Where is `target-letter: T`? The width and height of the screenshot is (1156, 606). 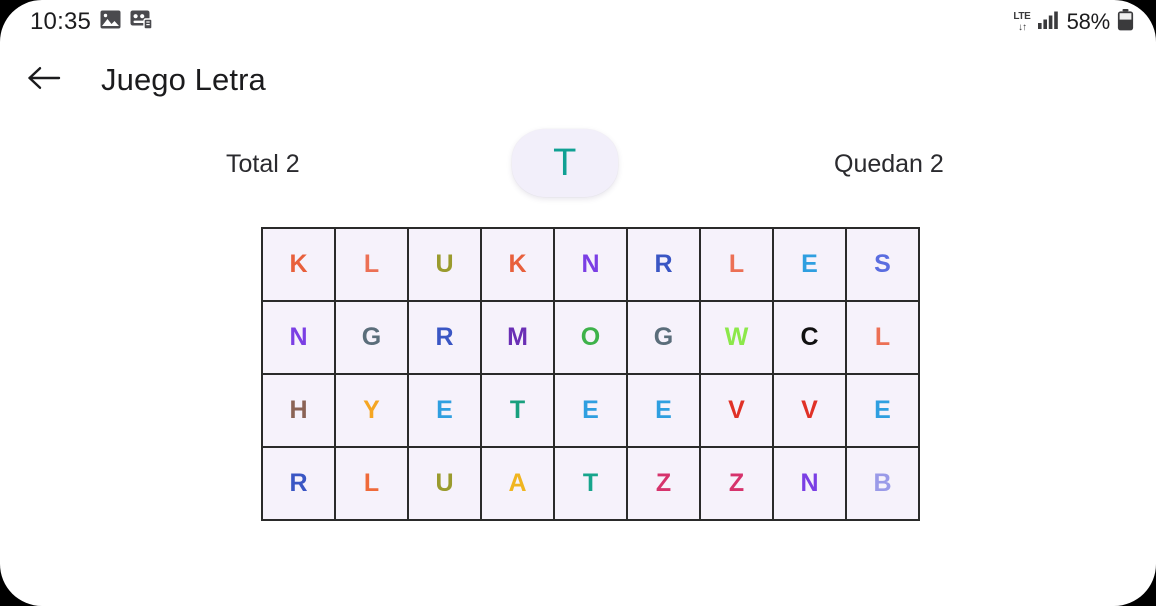 target-letter: T is located at coordinates (565, 162).